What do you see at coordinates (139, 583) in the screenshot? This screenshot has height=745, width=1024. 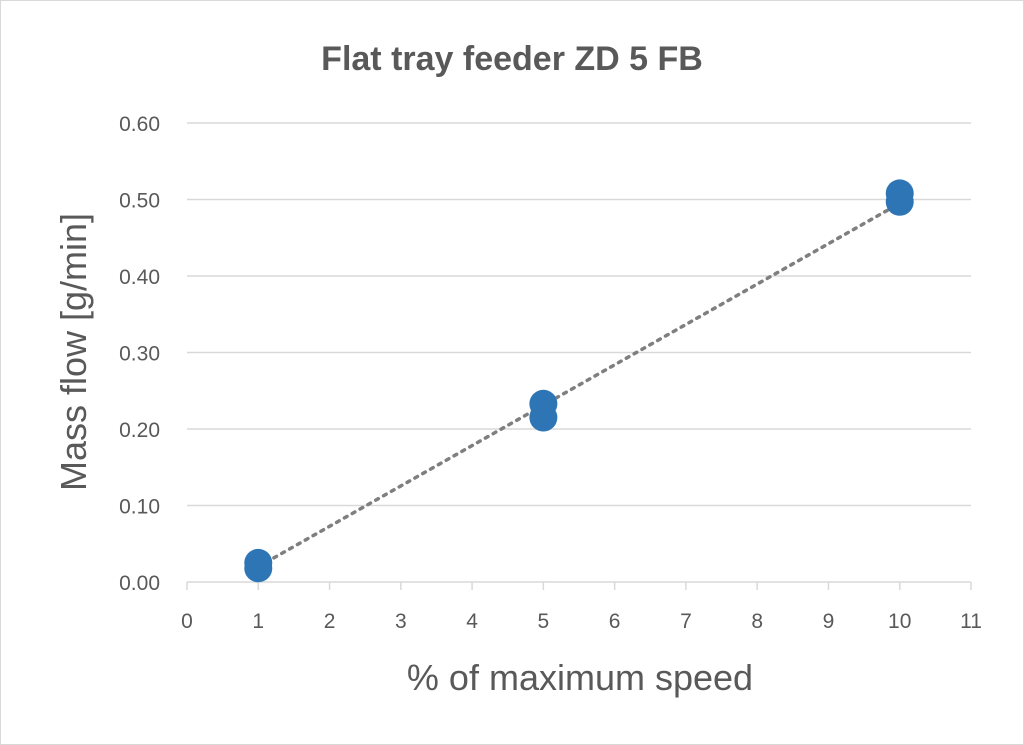 I see `y-tick-label: 0.00` at bounding box center [139, 583].